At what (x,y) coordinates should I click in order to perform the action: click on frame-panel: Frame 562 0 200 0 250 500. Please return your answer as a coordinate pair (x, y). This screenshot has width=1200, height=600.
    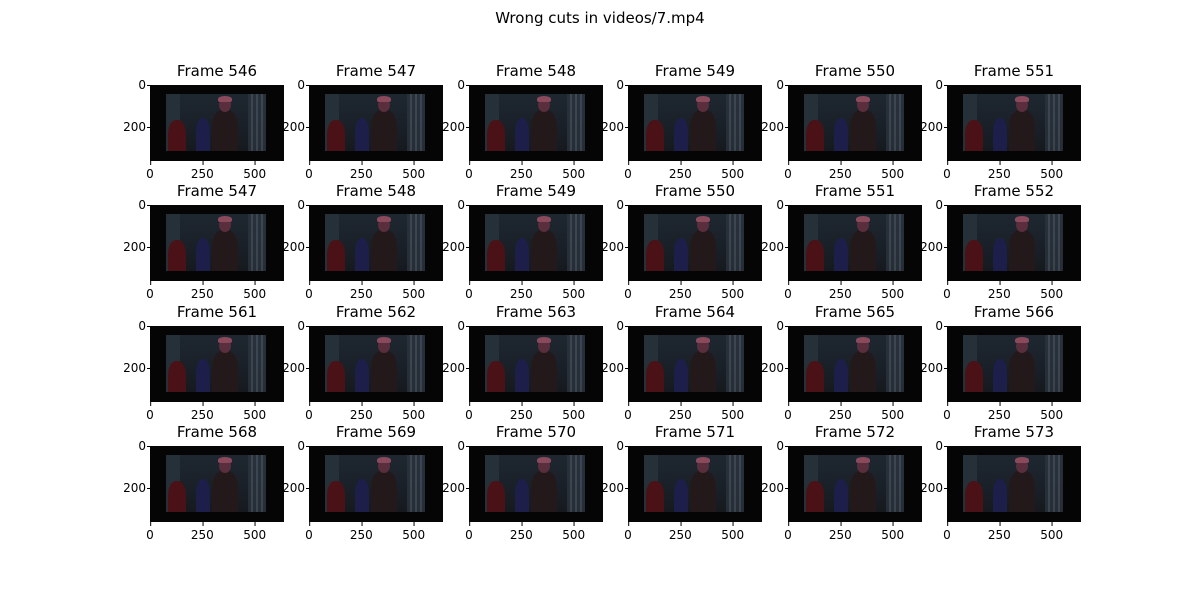
    Looking at the image, I should click on (362, 362).